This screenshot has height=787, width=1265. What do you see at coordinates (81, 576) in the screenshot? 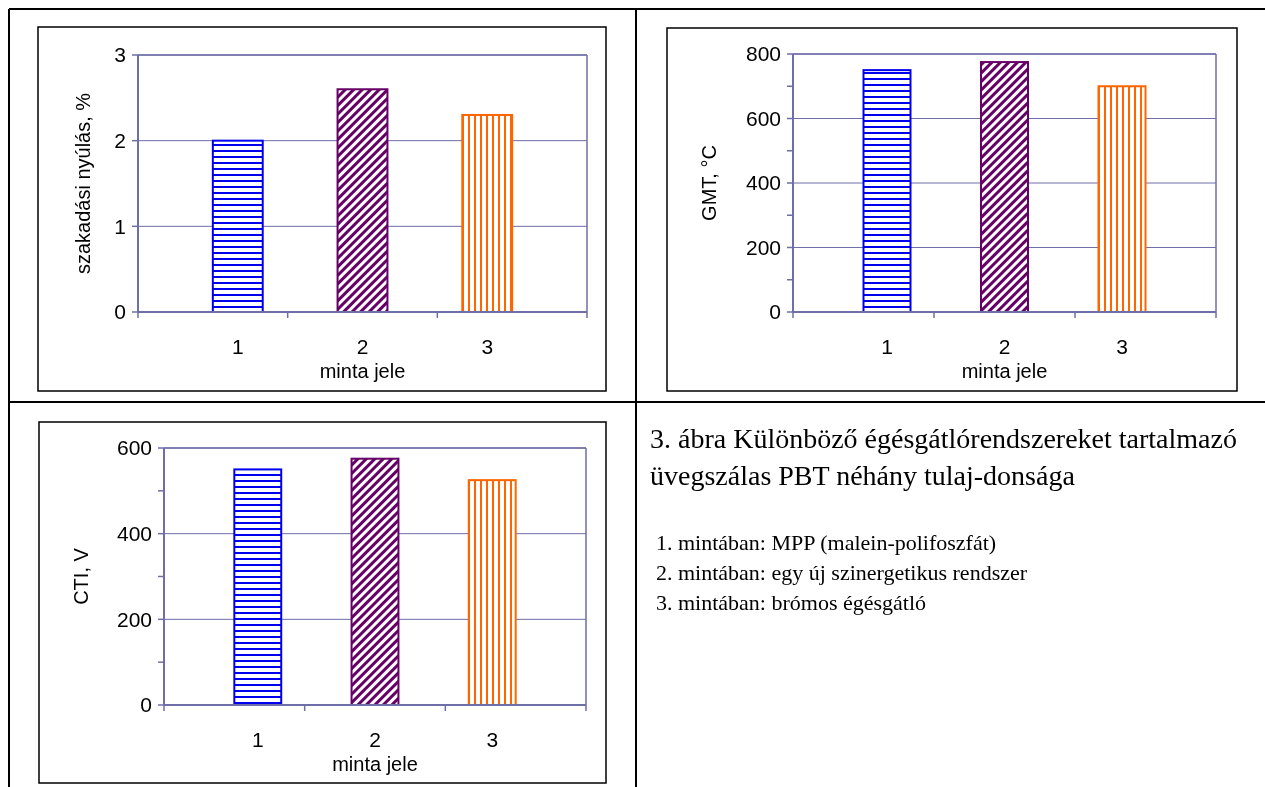
I see `y-axis-title: CTI, V` at bounding box center [81, 576].